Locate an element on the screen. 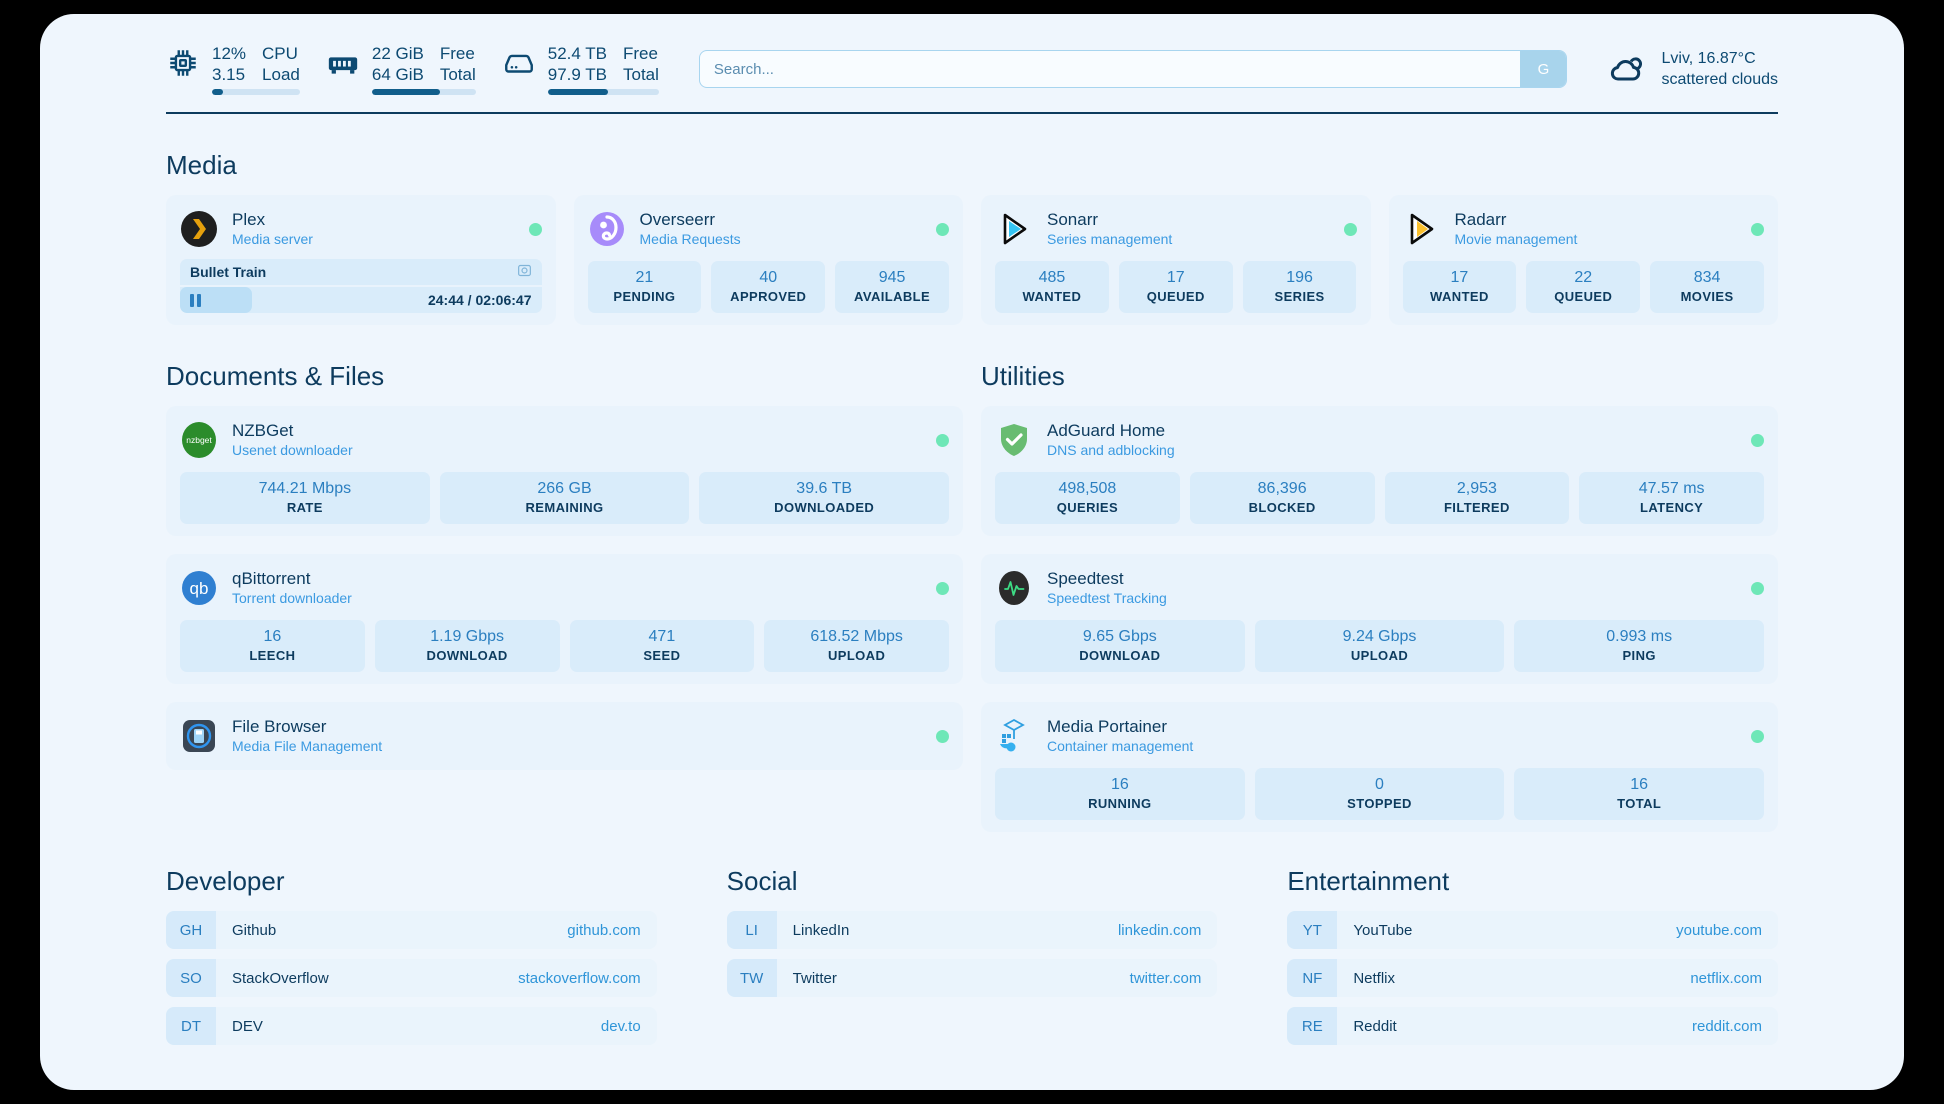 Image resolution: width=1944 pixels, height=1104 pixels. section-title-media: Media is located at coordinates (201, 165).